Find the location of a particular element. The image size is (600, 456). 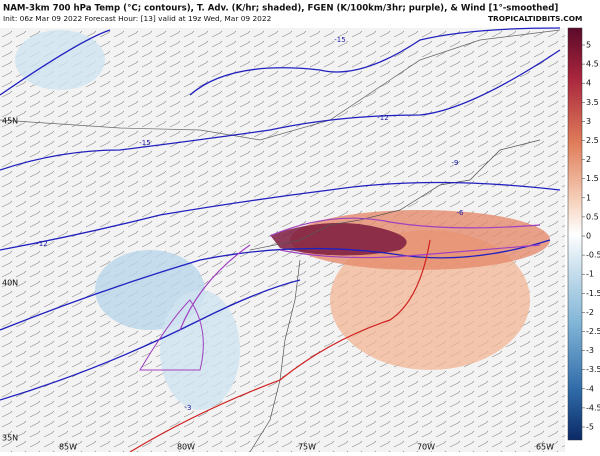

colorbar-label: -0.5 is located at coordinates (593, 255).